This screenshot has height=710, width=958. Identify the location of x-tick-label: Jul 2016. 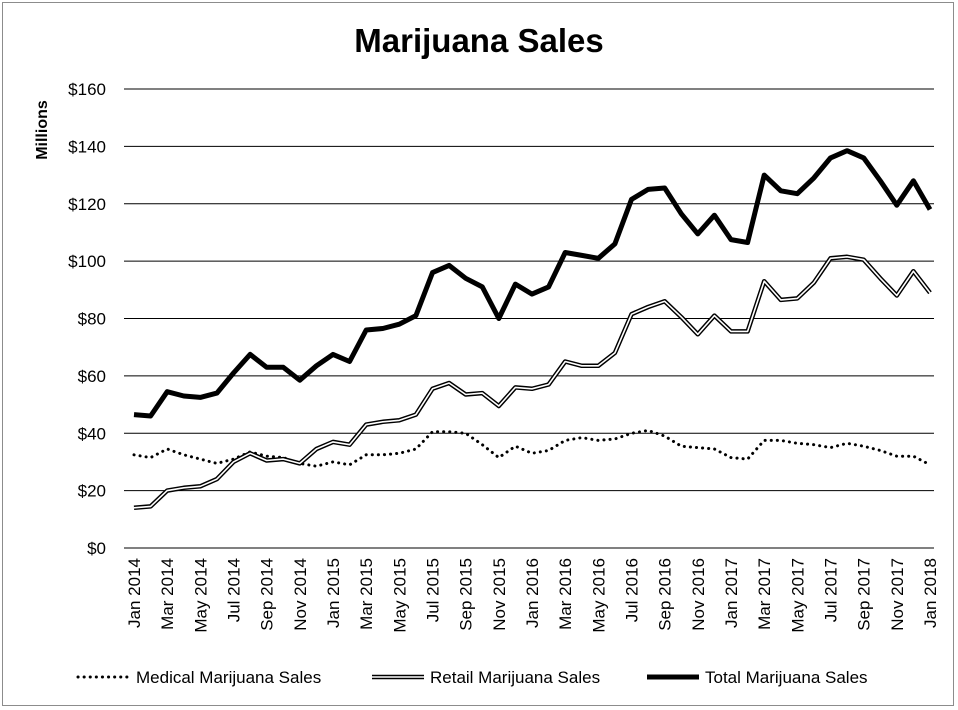
(632, 590).